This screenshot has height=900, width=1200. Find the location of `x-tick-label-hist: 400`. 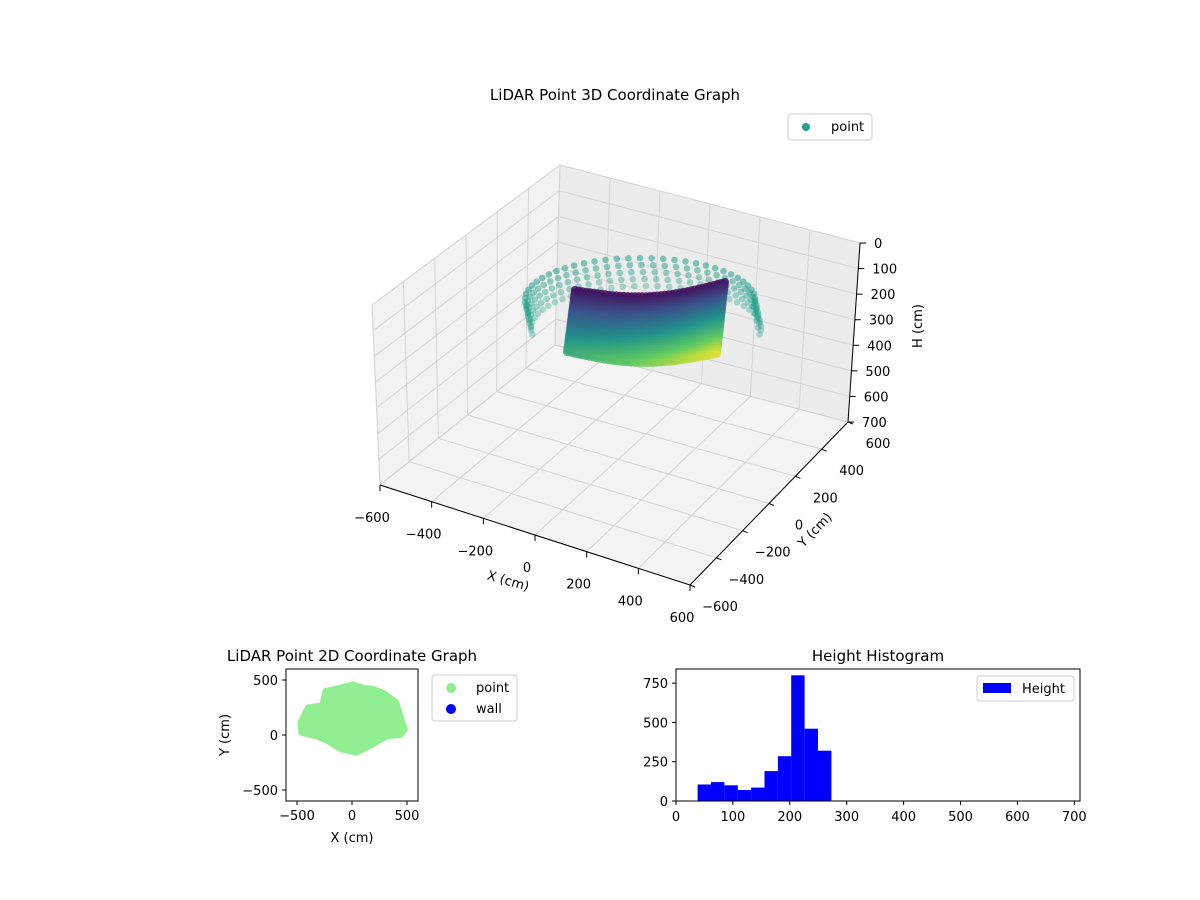

x-tick-label-hist: 400 is located at coordinates (903, 817).